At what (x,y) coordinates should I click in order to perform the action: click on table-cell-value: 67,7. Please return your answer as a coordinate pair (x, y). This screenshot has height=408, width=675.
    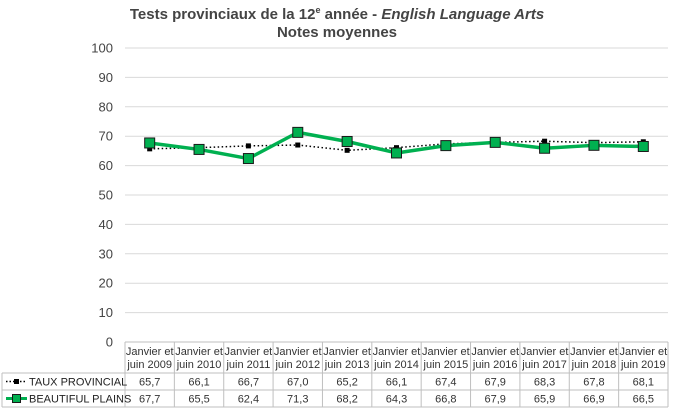
    Looking at the image, I should click on (149, 400).